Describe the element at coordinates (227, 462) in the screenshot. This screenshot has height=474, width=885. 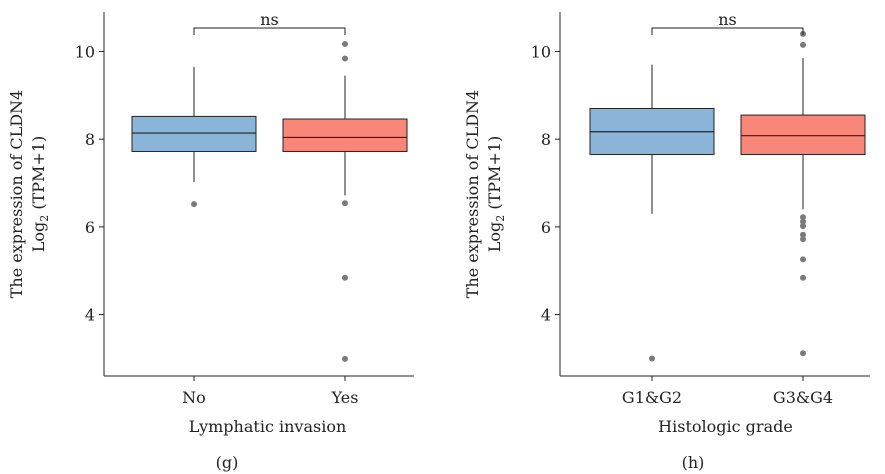
I see `panel-label: (g)` at that location.